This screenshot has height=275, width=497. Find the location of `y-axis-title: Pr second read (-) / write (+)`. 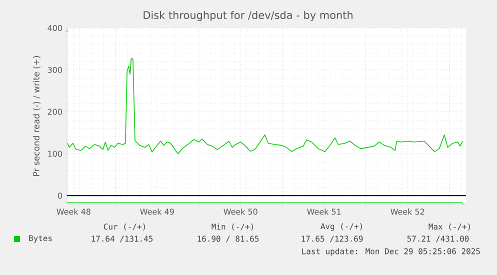

y-axis-title: Pr second read (-) / write (+) is located at coordinates (36, 116).